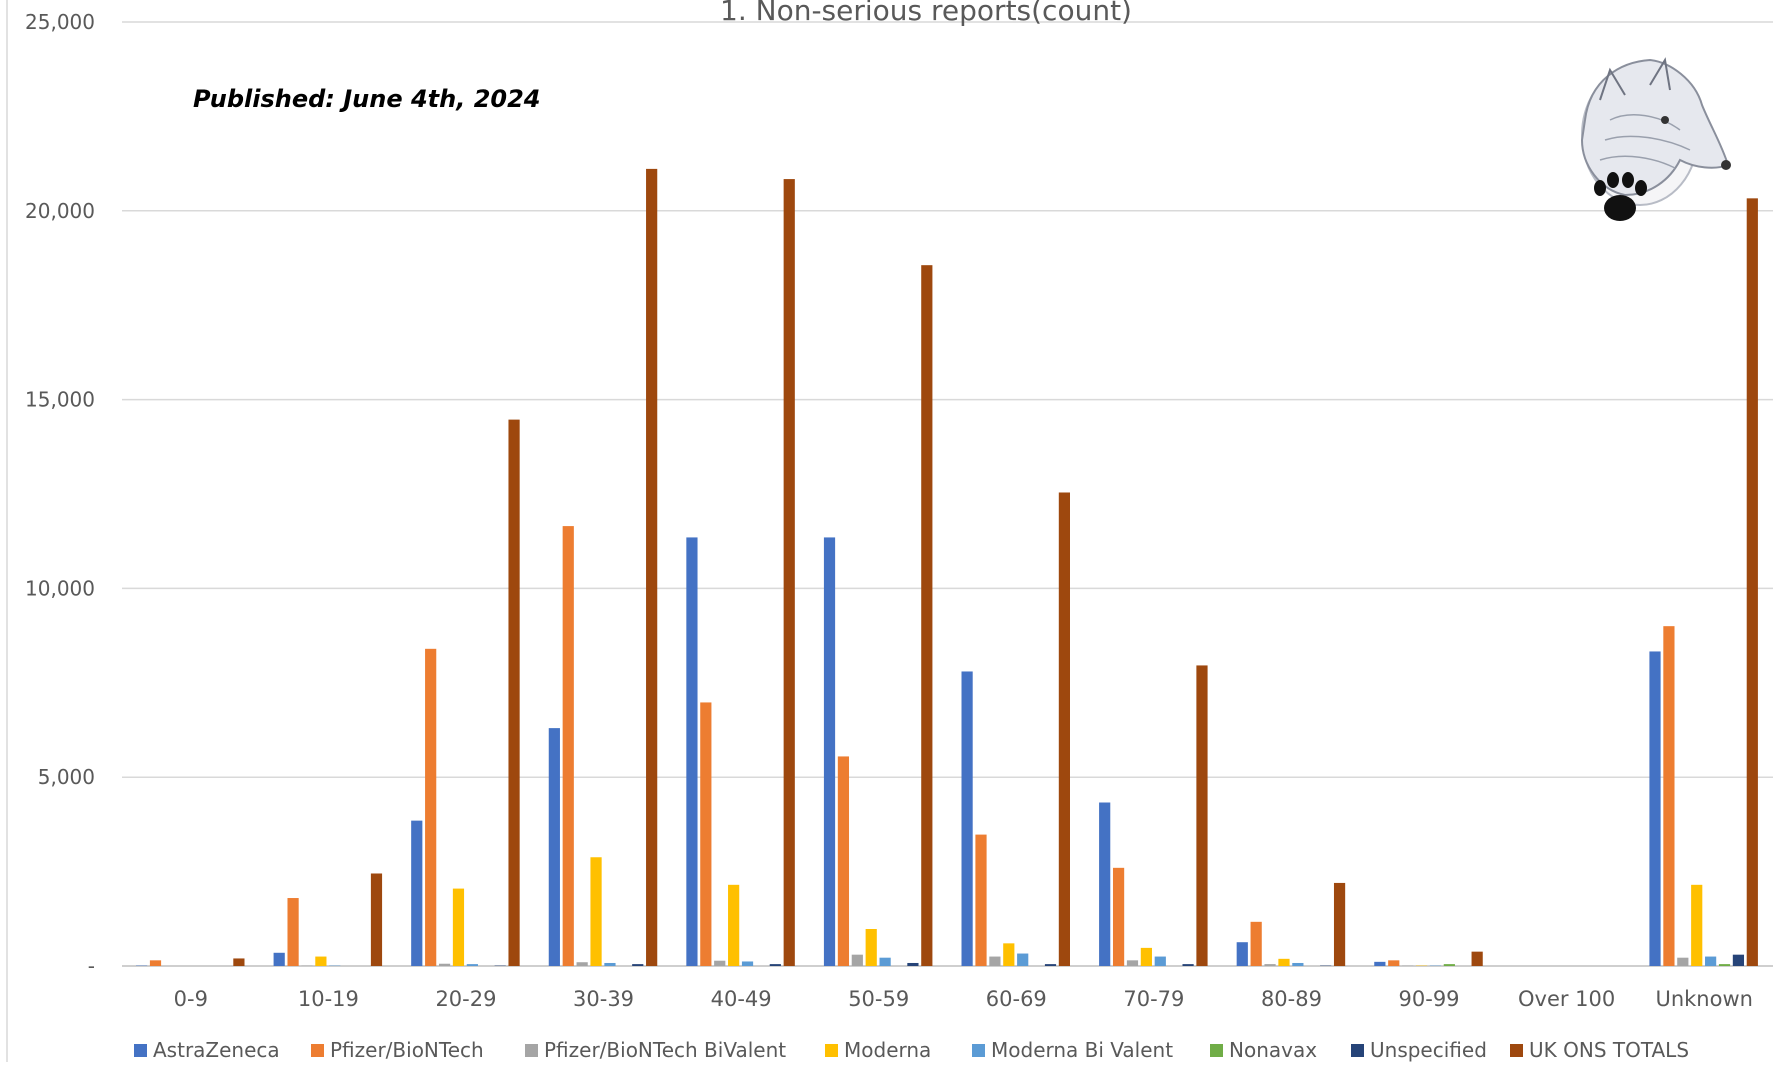 The width and height of the screenshot is (1773, 1067). What do you see at coordinates (1428, 1050) in the screenshot?
I see `legend-label: Unspecified` at bounding box center [1428, 1050].